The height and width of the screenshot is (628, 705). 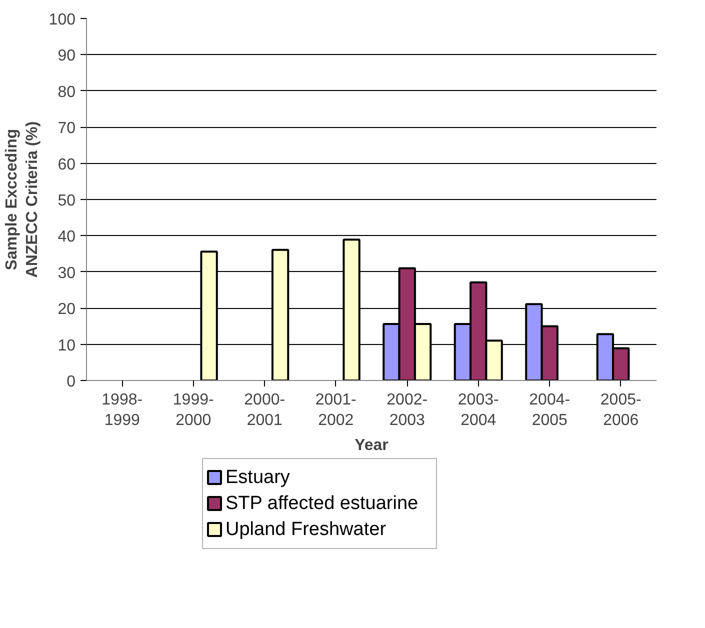 What do you see at coordinates (306, 529) in the screenshot?
I see `legend-label: Upland Freshwater` at bounding box center [306, 529].